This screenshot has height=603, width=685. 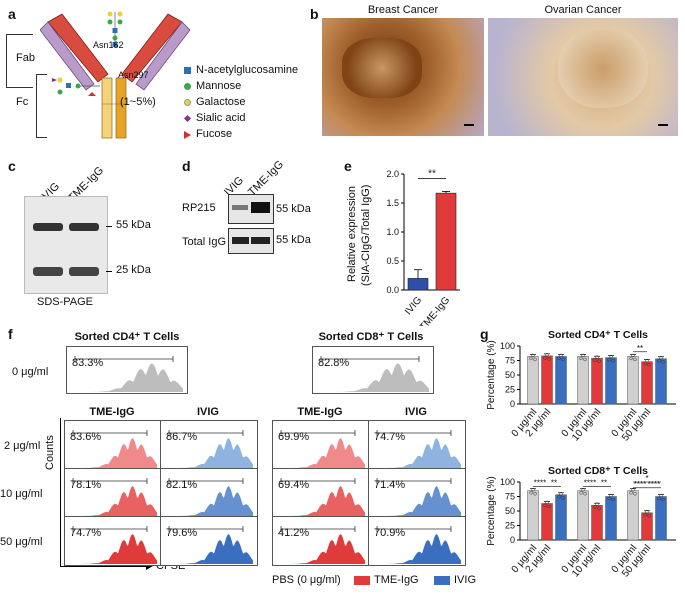 What do you see at coordinates (127, 370) in the screenshot?
I see `histogram-cd4-zero: 83.3%` at bounding box center [127, 370].